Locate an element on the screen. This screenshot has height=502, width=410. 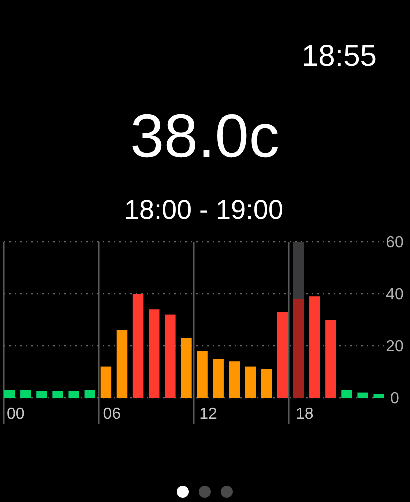
y-tick-label: 40 is located at coordinates (395, 295).